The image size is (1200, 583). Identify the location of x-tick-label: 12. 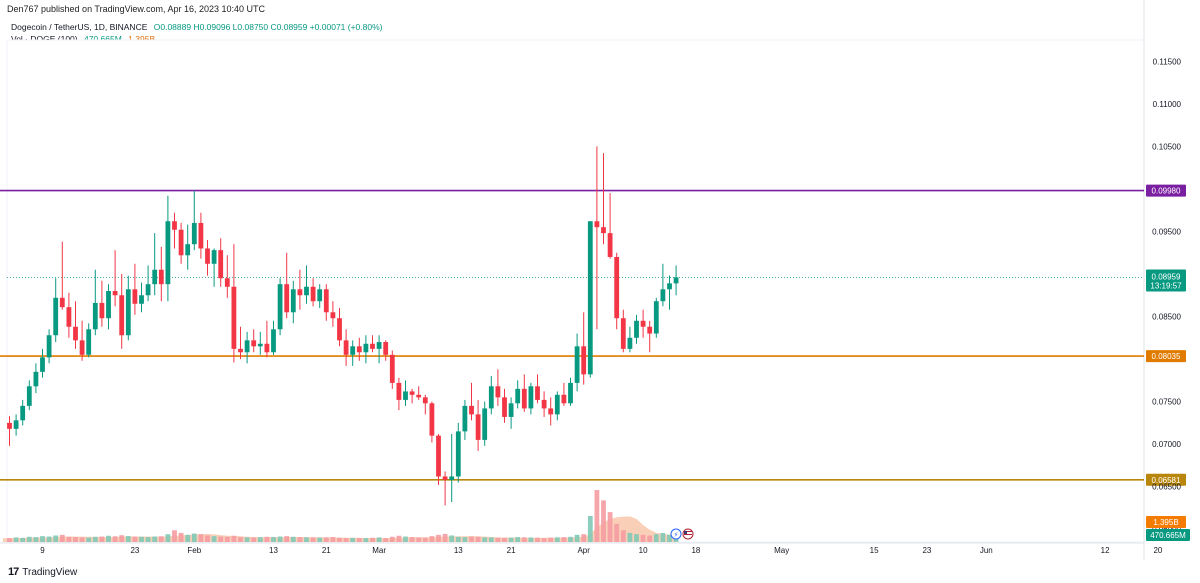
(1105, 550).